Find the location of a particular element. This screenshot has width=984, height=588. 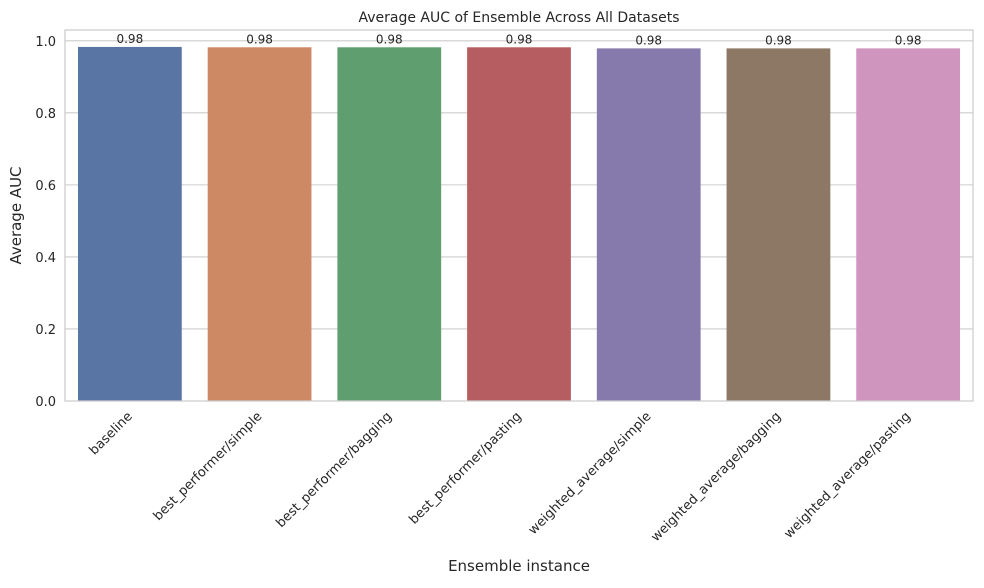

y-axis-label: Average AUC is located at coordinates (16, 215).